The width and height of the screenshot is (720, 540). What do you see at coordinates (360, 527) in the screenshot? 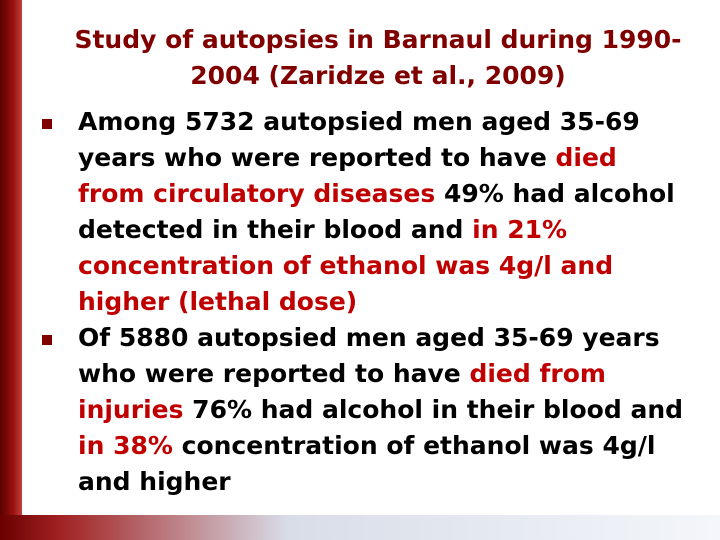
I see `bottom-bar` at bounding box center [360, 527].